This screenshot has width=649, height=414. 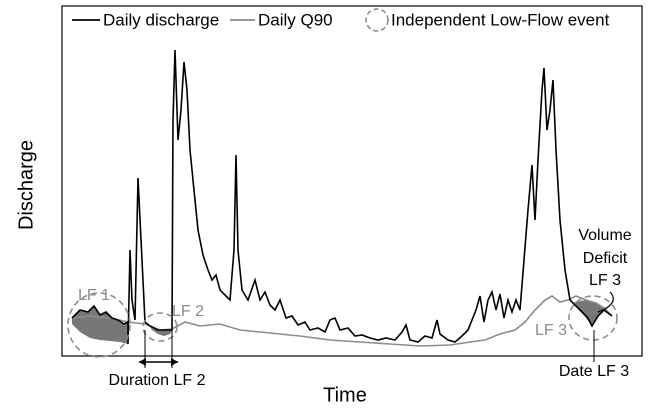 What do you see at coordinates (26, 185) in the screenshot?
I see `y-axis-label: Discharge` at bounding box center [26, 185].